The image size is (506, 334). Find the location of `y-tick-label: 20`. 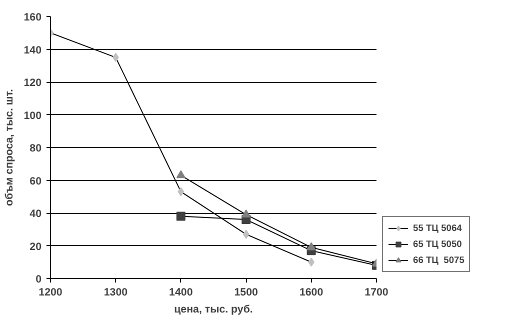

y-tick-label: 20 is located at coordinates (36, 246).